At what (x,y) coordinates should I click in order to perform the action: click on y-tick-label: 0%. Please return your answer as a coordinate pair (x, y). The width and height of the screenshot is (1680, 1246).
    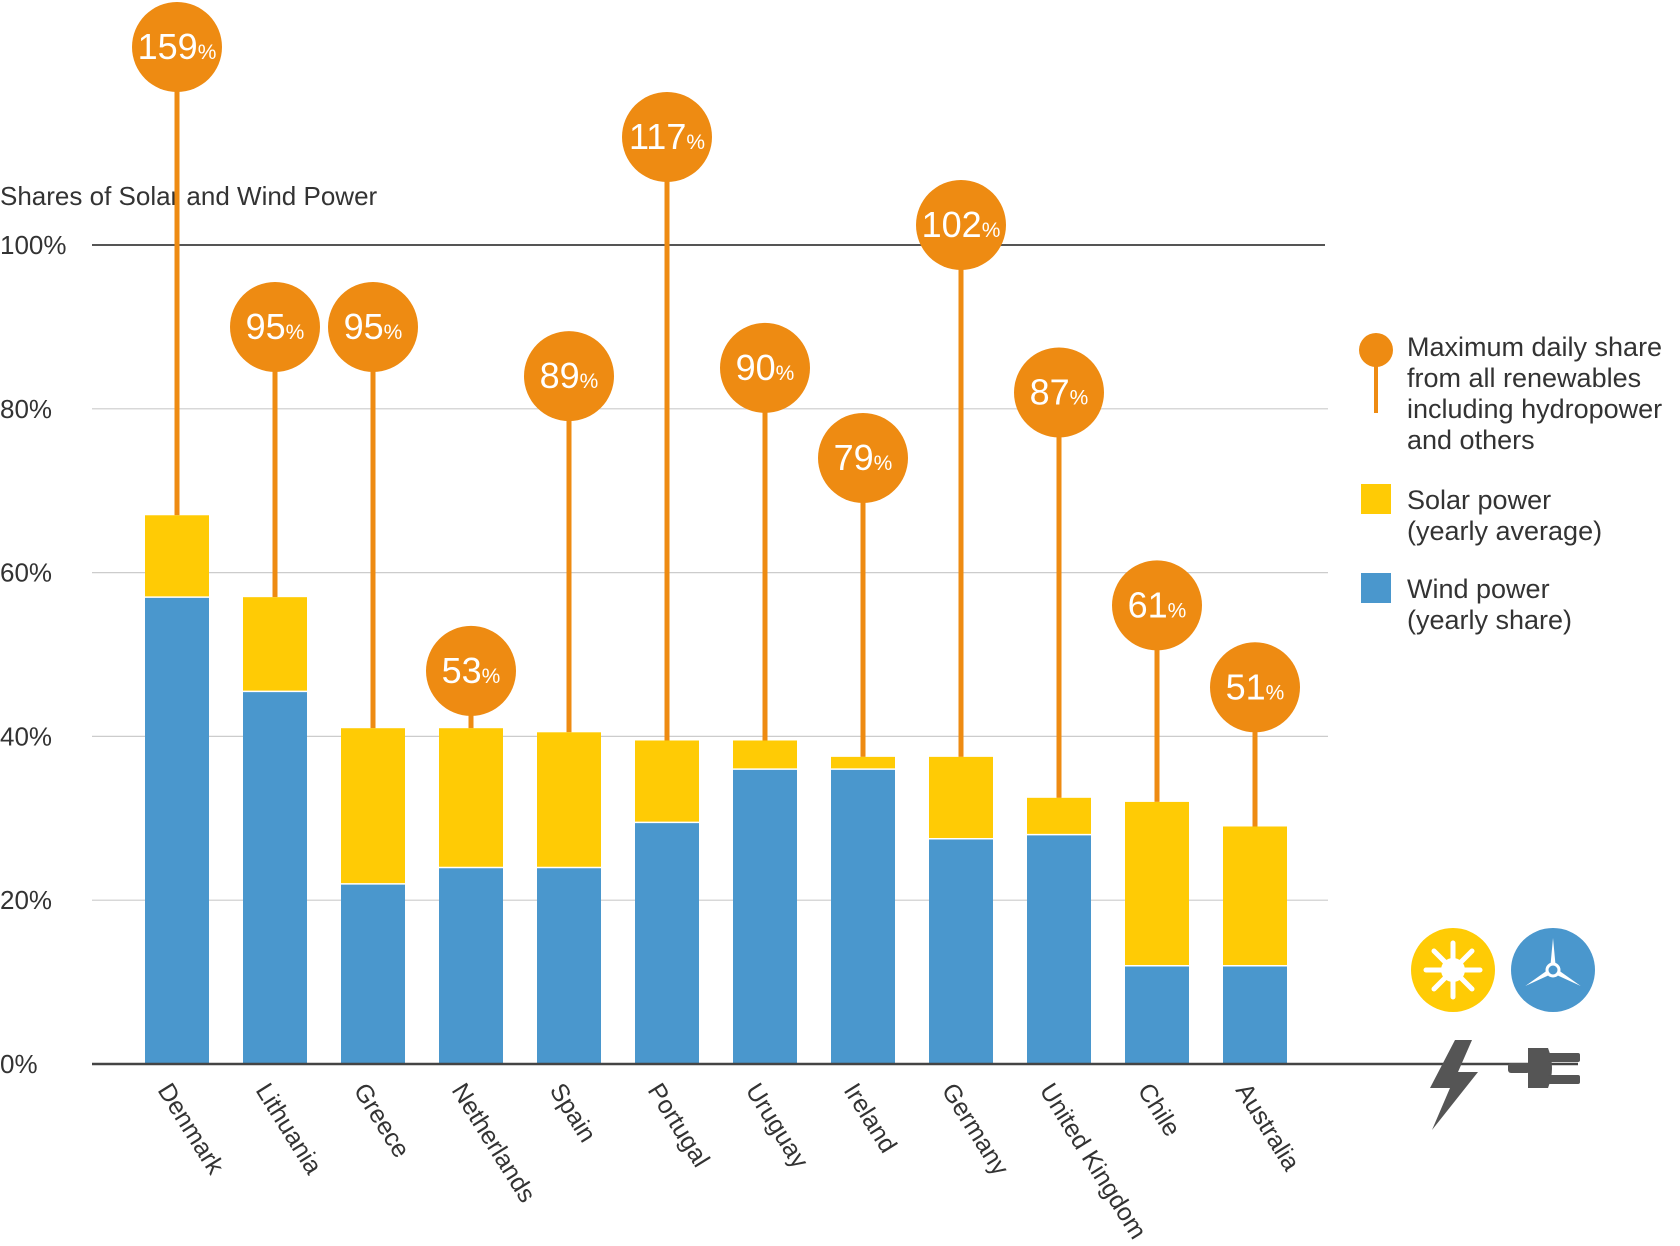
    Looking at the image, I should click on (19, 1064).